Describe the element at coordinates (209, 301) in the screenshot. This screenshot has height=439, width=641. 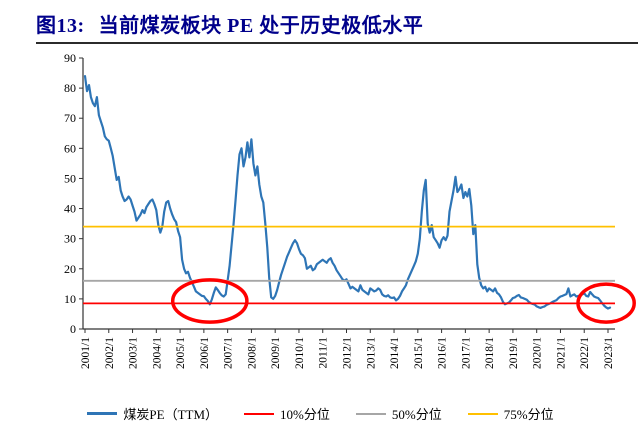
I see `low-pe-circle-2006` at that location.